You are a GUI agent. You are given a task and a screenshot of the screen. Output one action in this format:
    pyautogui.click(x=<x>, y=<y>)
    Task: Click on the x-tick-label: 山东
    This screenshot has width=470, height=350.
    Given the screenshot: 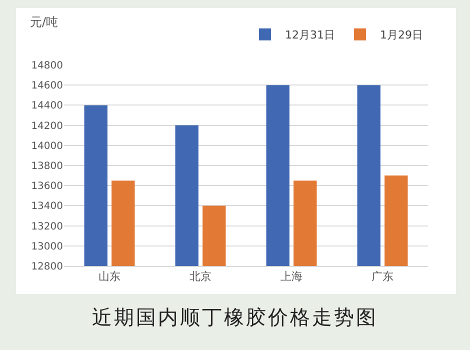 What is the action you would take?
    pyautogui.click(x=109, y=277)
    